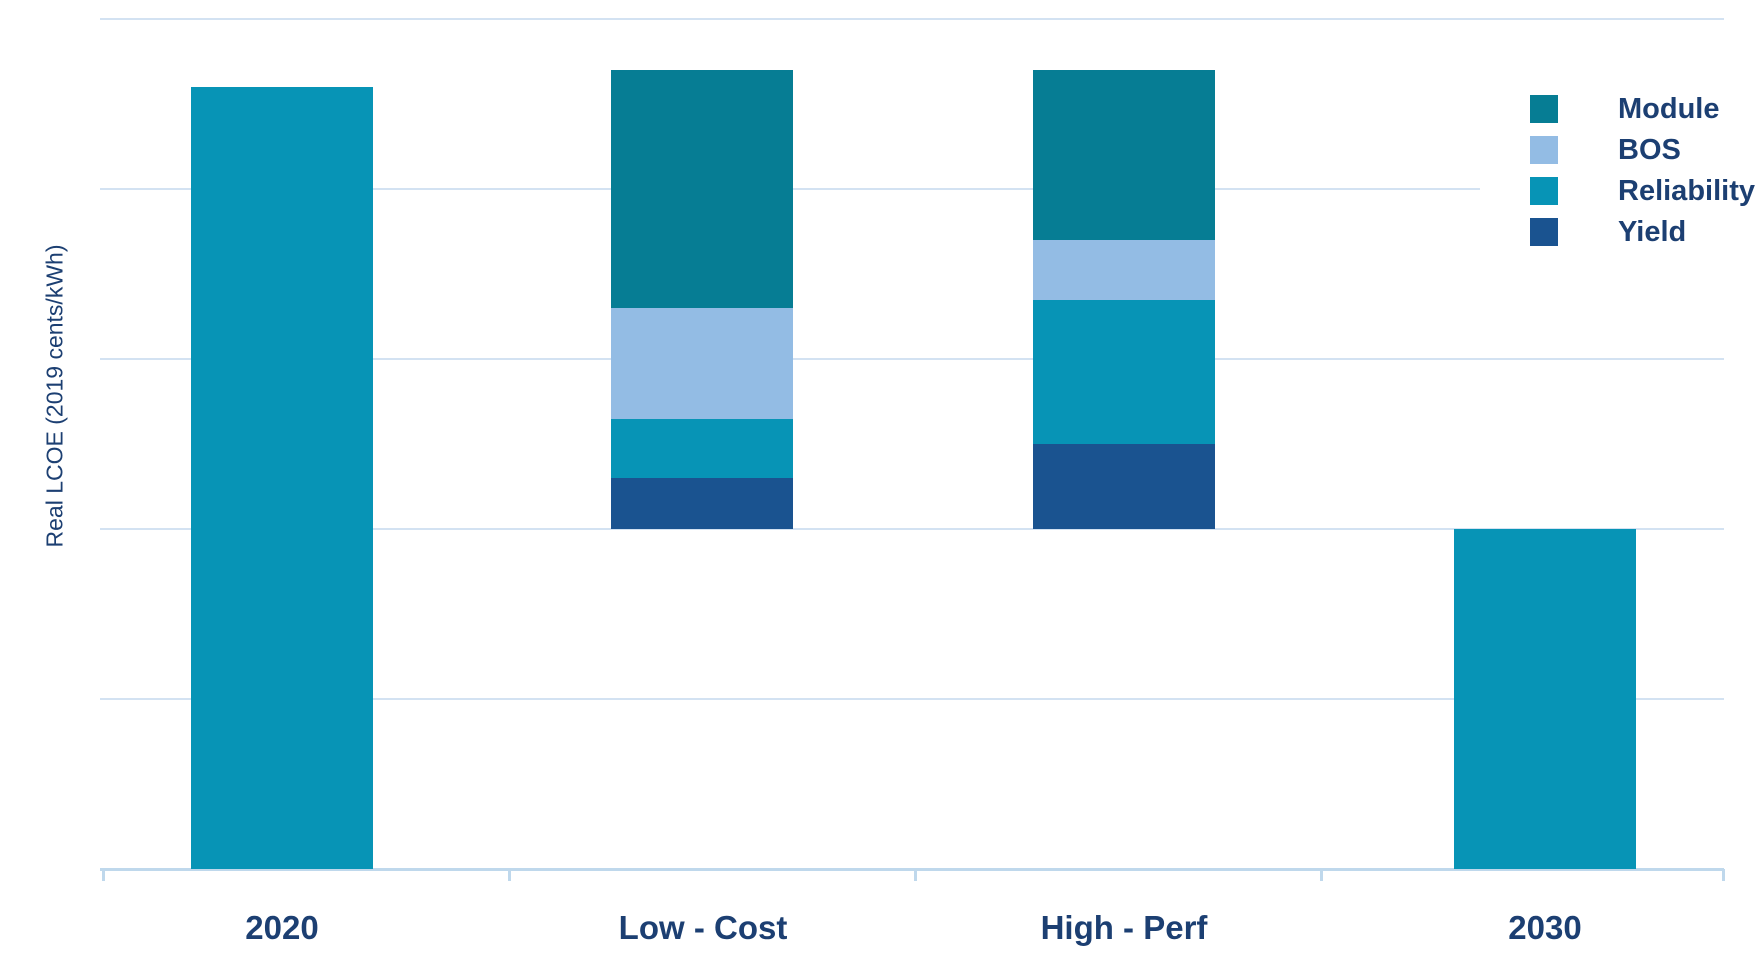 Image resolution: width=1760 pixels, height=972 pixels. Describe the element at coordinates (282, 927) in the screenshot. I see `x-axis-label-2020: 2020` at that location.